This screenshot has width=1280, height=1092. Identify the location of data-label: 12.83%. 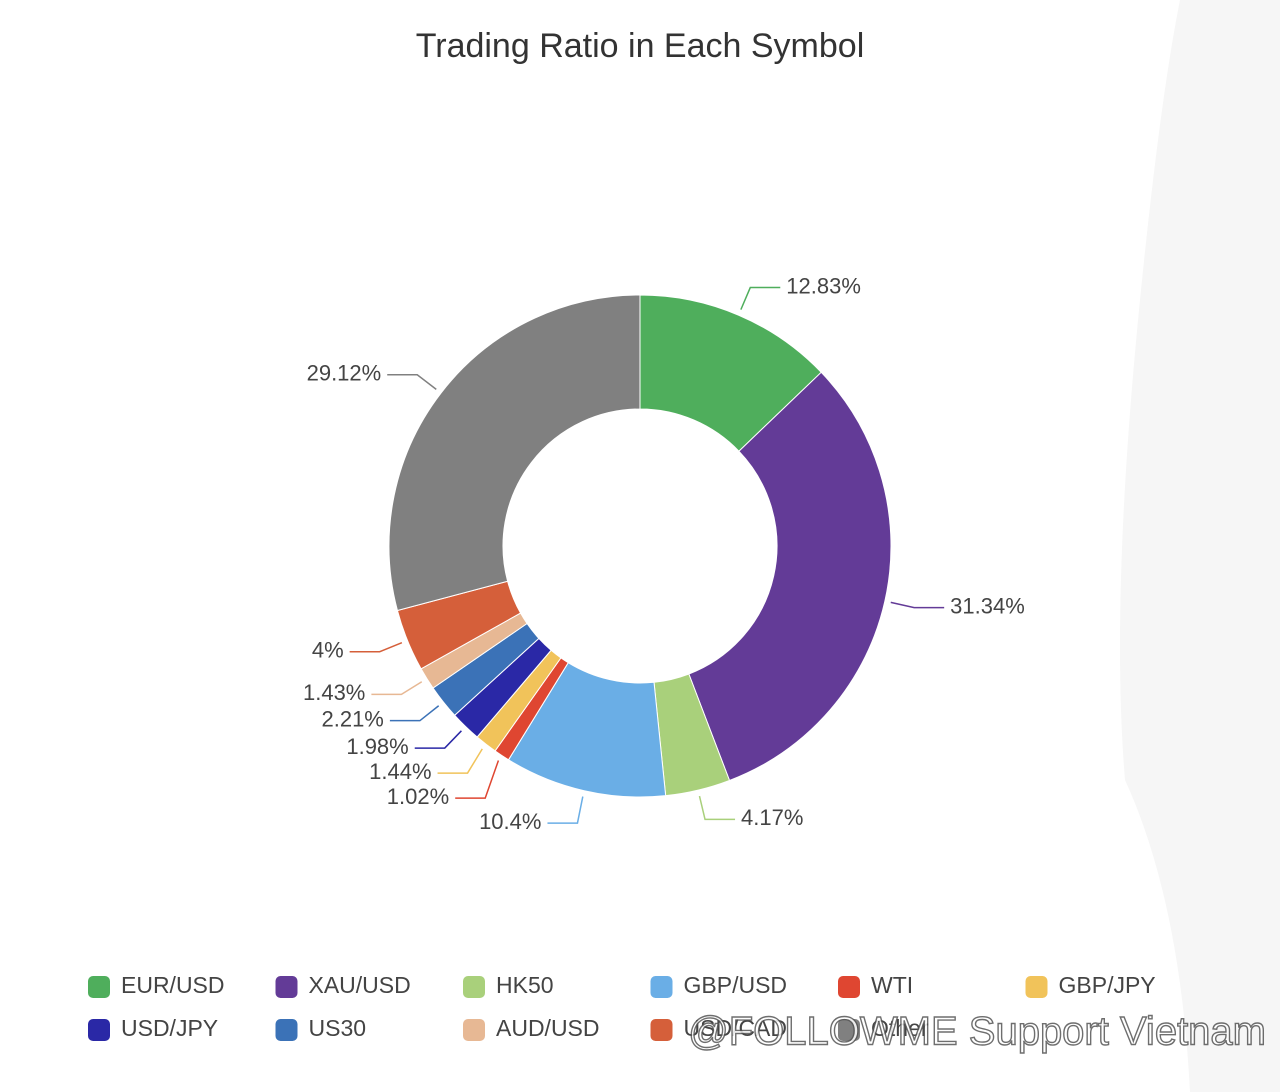
(823, 285).